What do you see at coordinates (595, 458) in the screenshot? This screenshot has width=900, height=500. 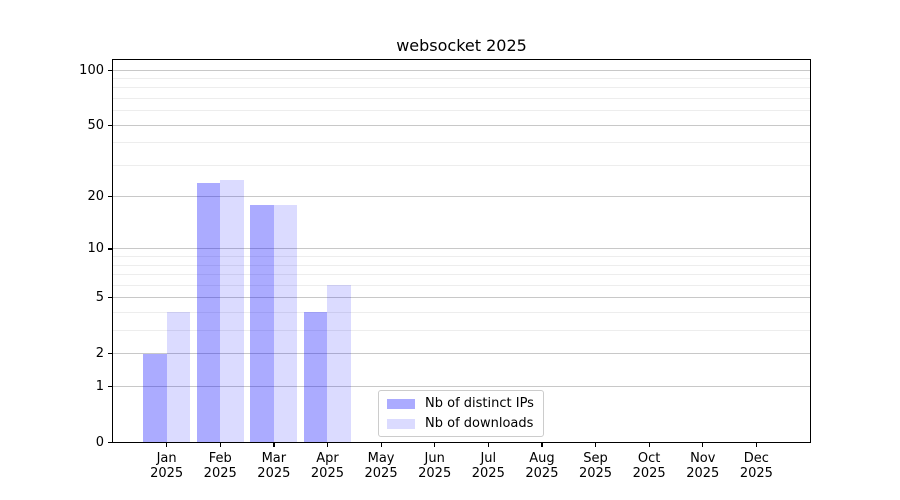 I see `x-tick-month: Sep` at bounding box center [595, 458].